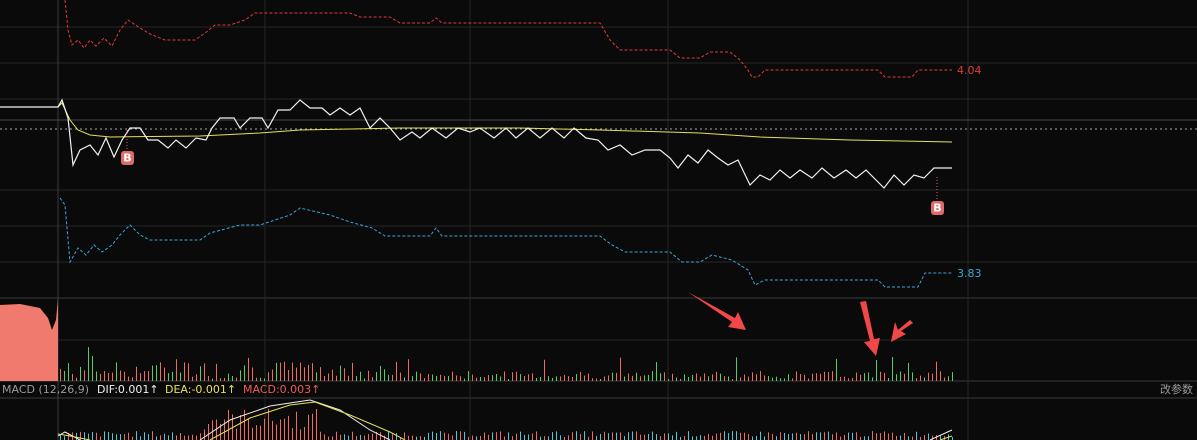 This screenshot has height=440, width=1197. What do you see at coordinates (29, 339) in the screenshot?
I see `pre-market-volume` at bounding box center [29, 339].